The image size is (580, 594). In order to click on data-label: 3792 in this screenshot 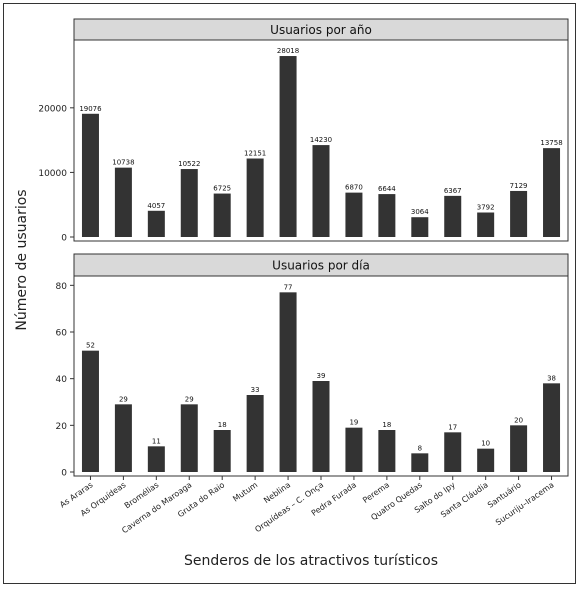, I will do `click(486, 208)`.